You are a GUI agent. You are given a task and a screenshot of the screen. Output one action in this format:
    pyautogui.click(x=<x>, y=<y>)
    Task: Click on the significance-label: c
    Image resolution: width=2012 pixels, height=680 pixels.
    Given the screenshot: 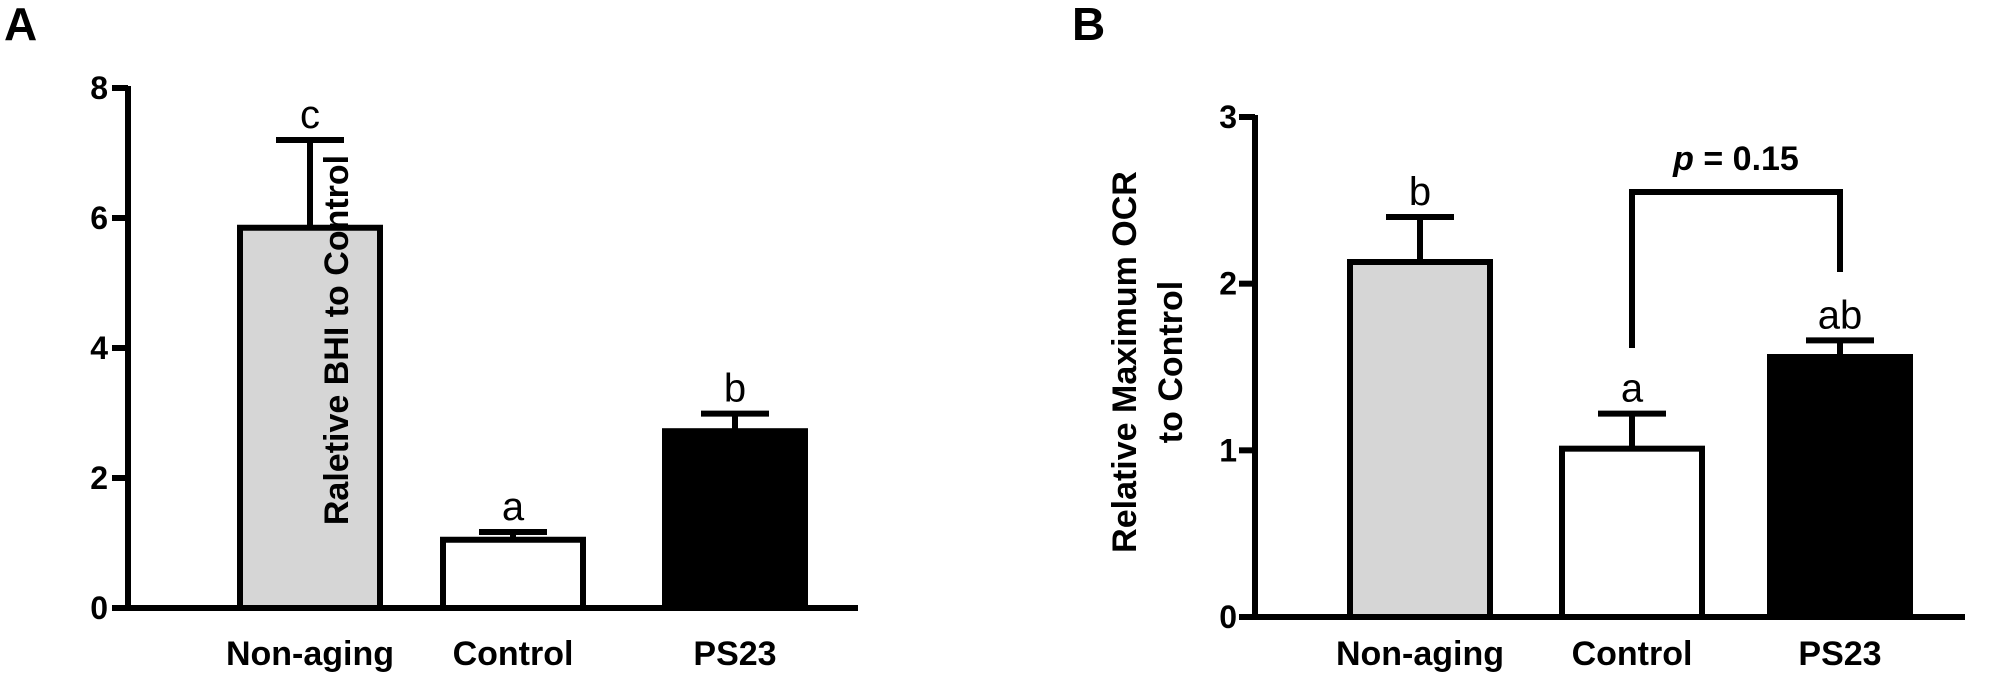 What is the action you would take?
    pyautogui.click(x=310, y=115)
    